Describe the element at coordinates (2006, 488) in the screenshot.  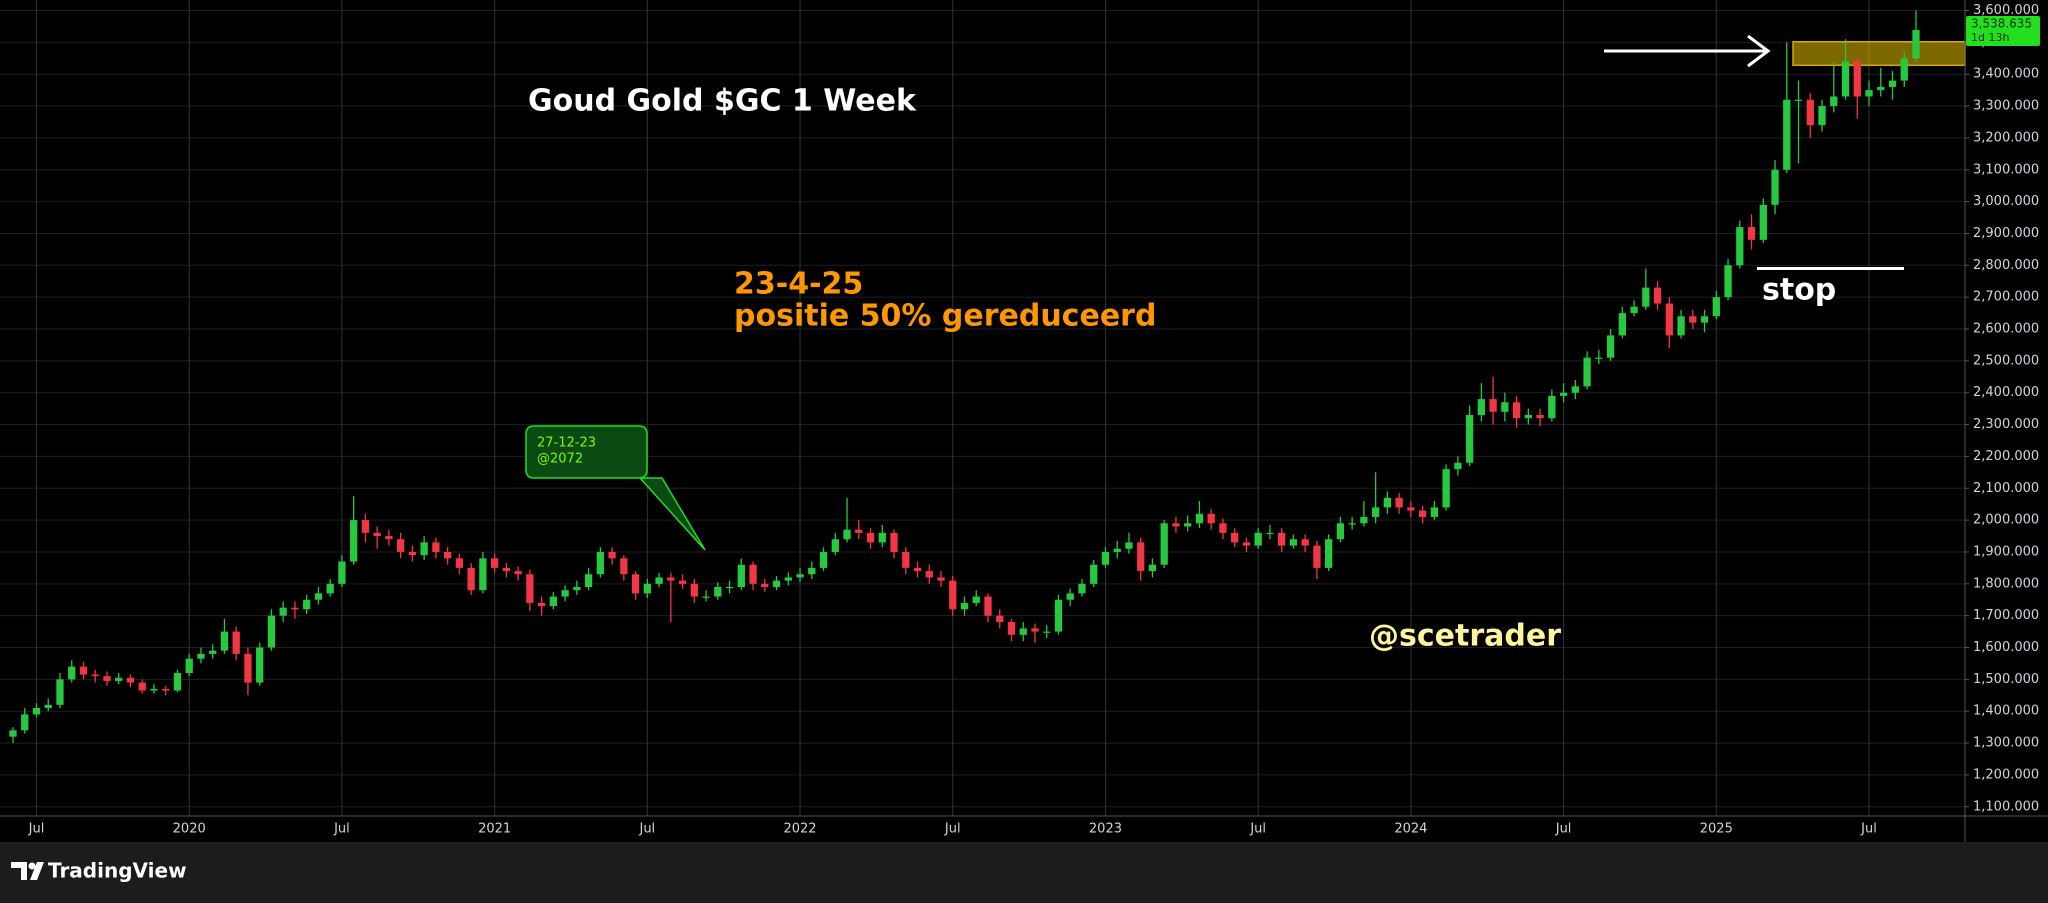
I see `y-tick-label: 2,100.000` at that location.